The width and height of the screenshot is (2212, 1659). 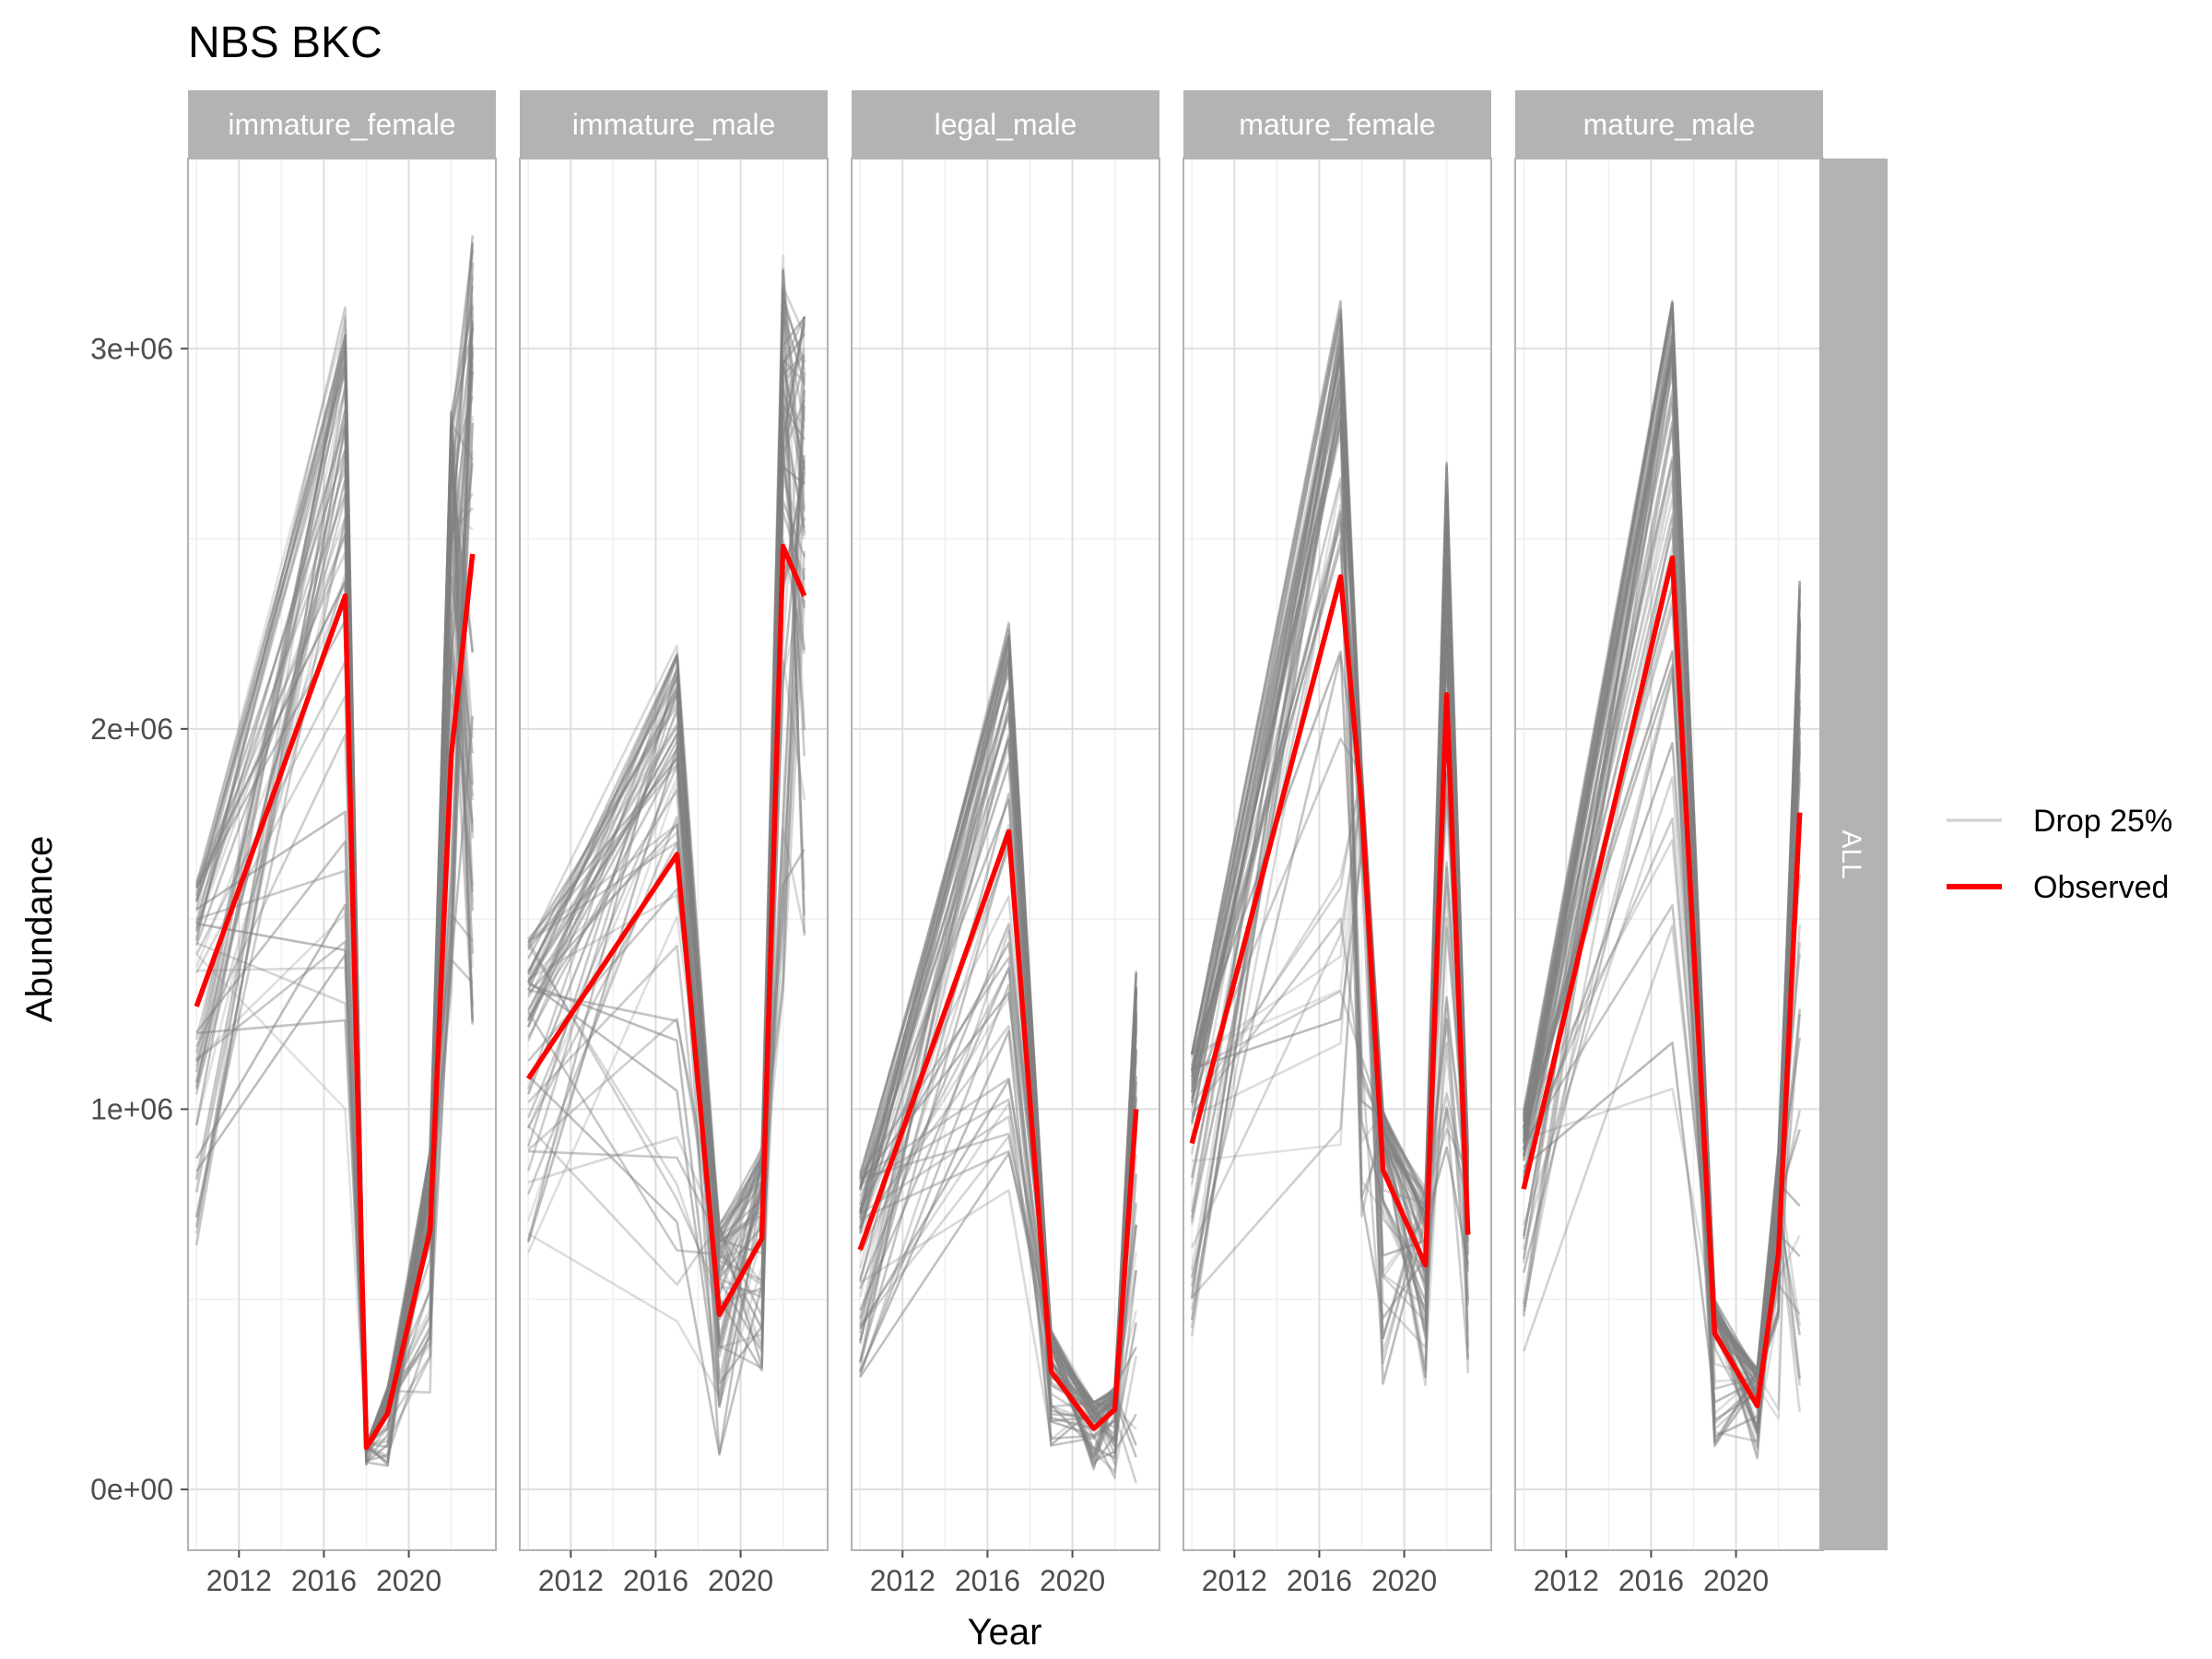 What do you see at coordinates (1005, 1632) in the screenshot?
I see `x-axis-title: Year` at bounding box center [1005, 1632].